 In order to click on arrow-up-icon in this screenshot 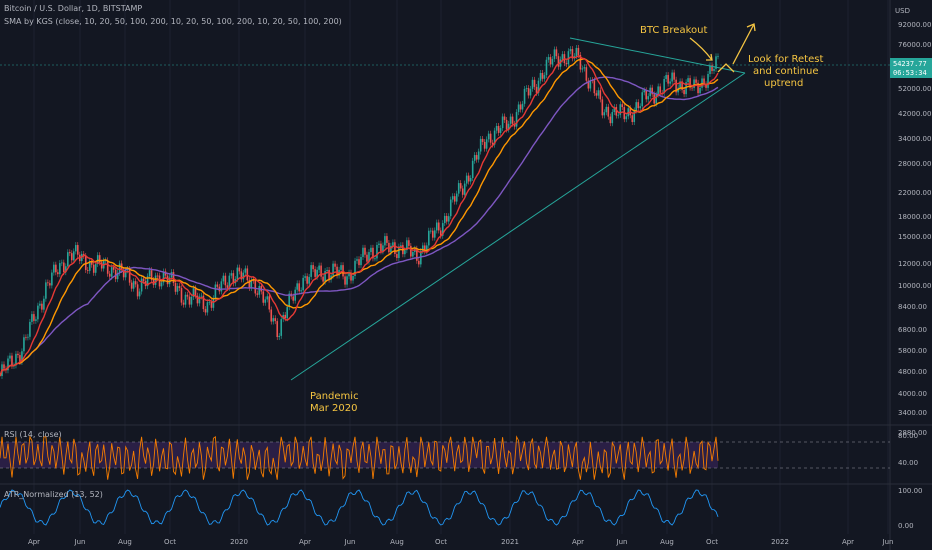, I will do `click(744, 44)`.